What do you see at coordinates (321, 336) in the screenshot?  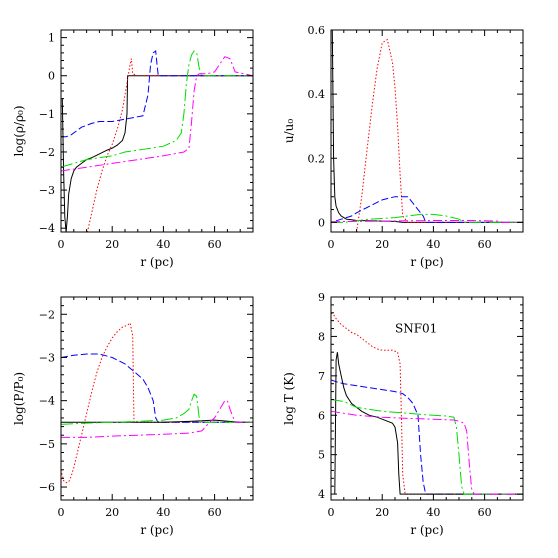 I see `y-tick-label: 8` at bounding box center [321, 336].